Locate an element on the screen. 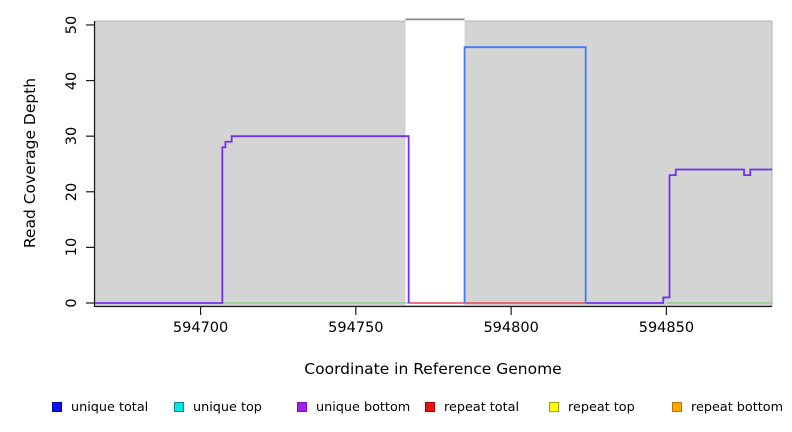  series-unique-total is located at coordinates (525, 174).